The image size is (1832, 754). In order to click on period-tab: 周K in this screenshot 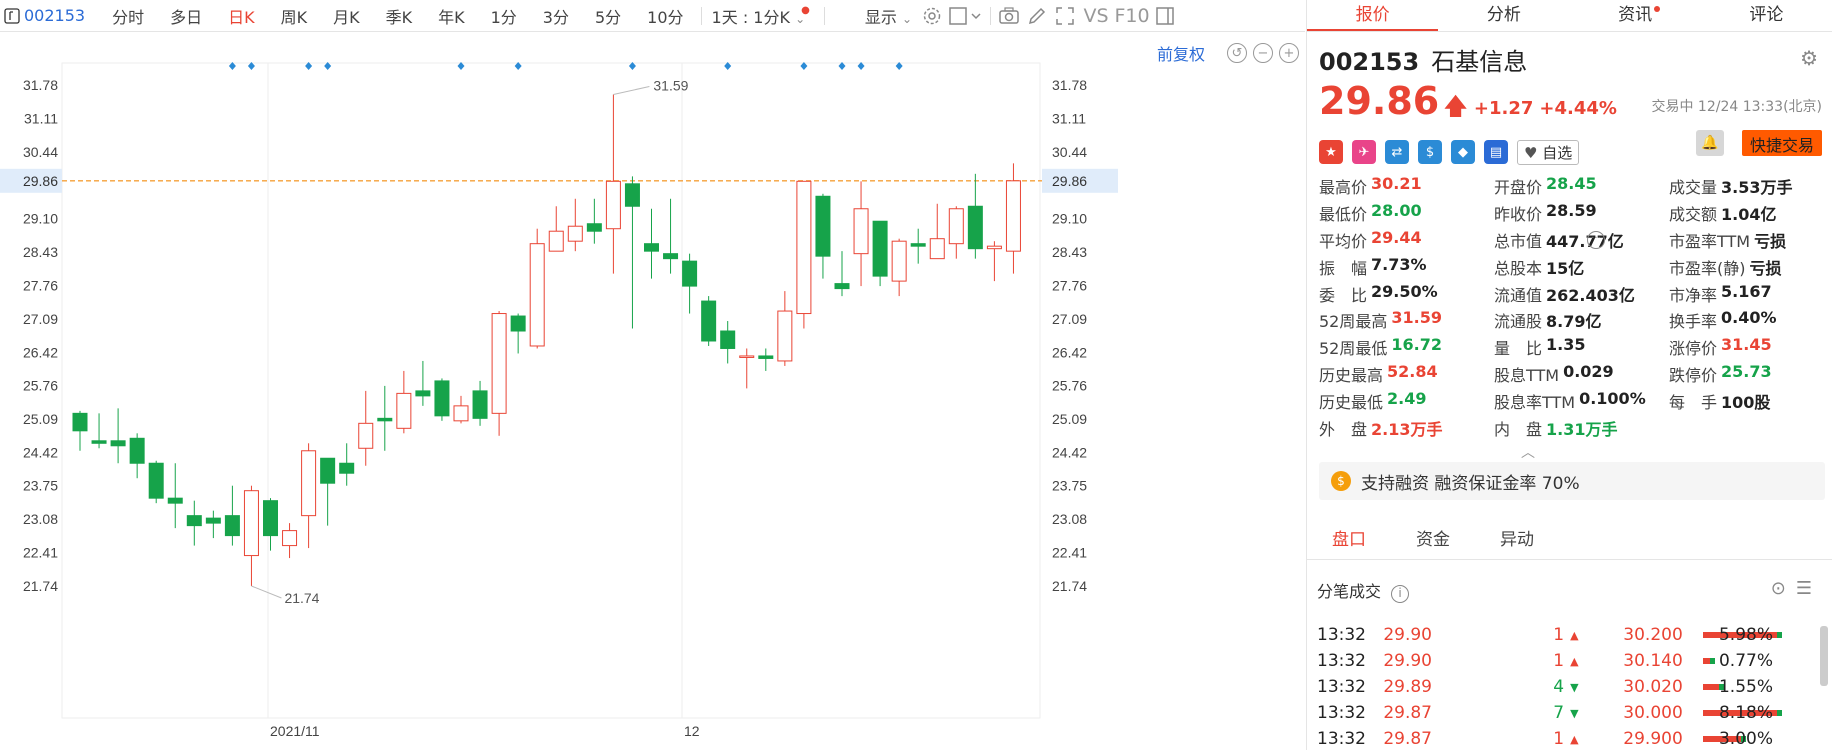, I will do `click(294, 17)`.